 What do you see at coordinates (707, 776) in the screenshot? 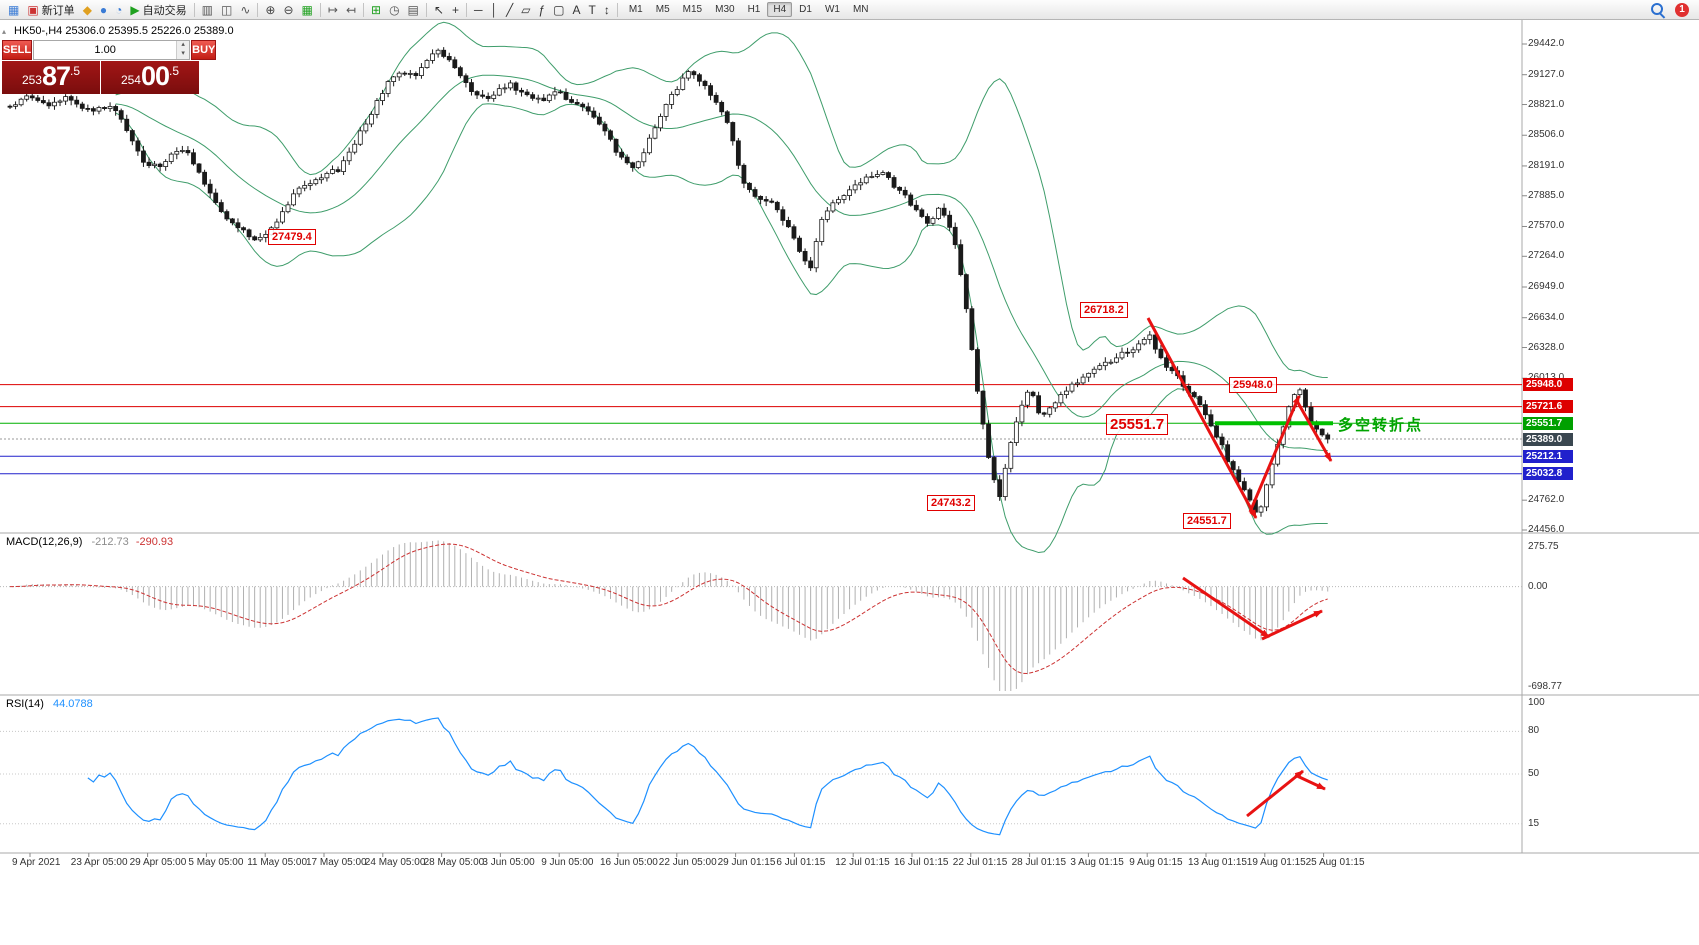
I see `rsi-line` at bounding box center [707, 776].